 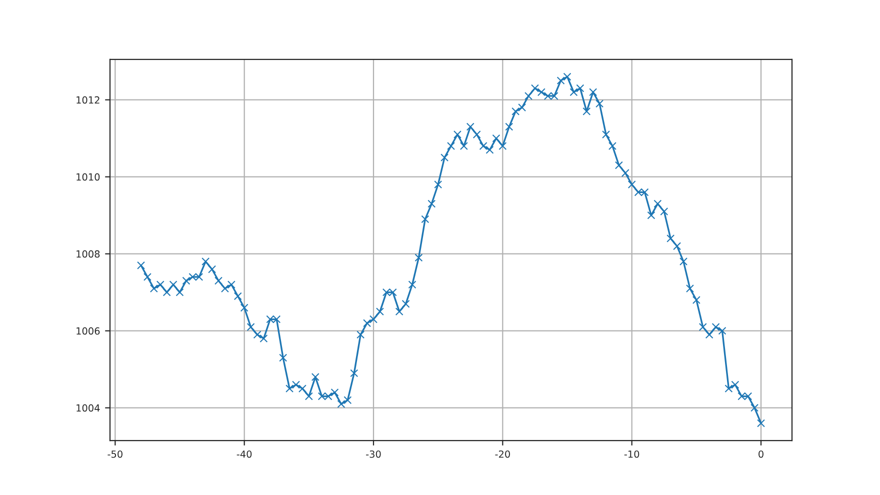 What do you see at coordinates (88, 100) in the screenshot?
I see `y-tick-label: 1012` at bounding box center [88, 100].